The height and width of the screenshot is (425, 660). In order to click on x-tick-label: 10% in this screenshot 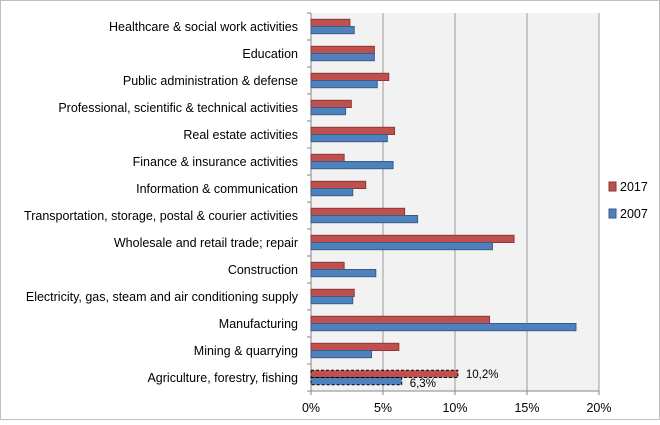, I will do `click(454, 408)`.